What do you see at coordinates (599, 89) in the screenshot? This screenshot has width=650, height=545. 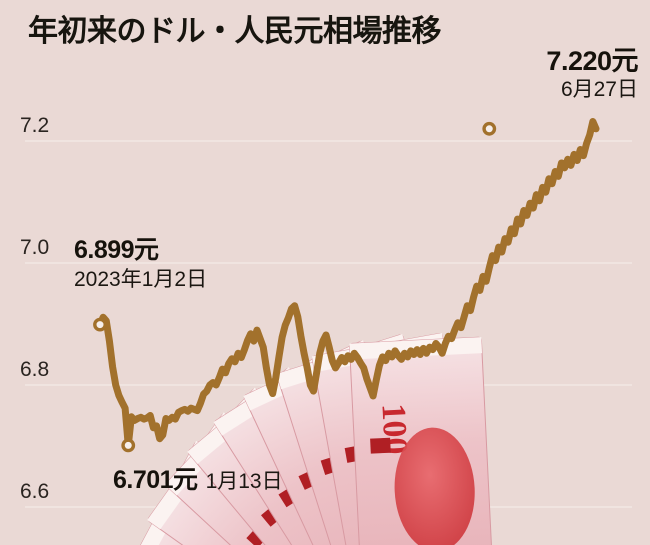 I see `end-date: 6月27日` at bounding box center [599, 89].